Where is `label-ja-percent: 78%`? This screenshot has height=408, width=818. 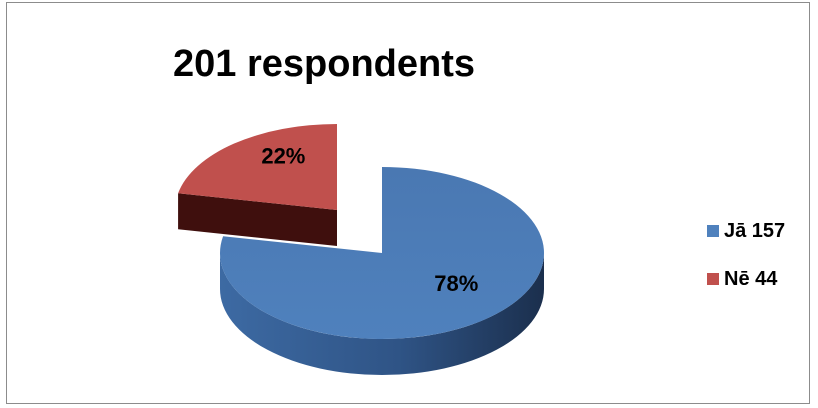
label-ja-percent: 78% is located at coordinates (456, 283).